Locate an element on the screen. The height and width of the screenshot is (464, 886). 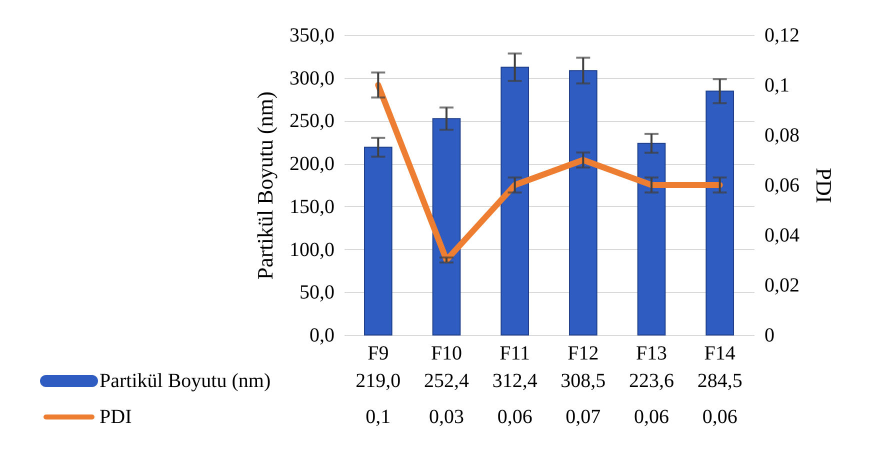
data-label: 0,03 is located at coordinates (446, 417).